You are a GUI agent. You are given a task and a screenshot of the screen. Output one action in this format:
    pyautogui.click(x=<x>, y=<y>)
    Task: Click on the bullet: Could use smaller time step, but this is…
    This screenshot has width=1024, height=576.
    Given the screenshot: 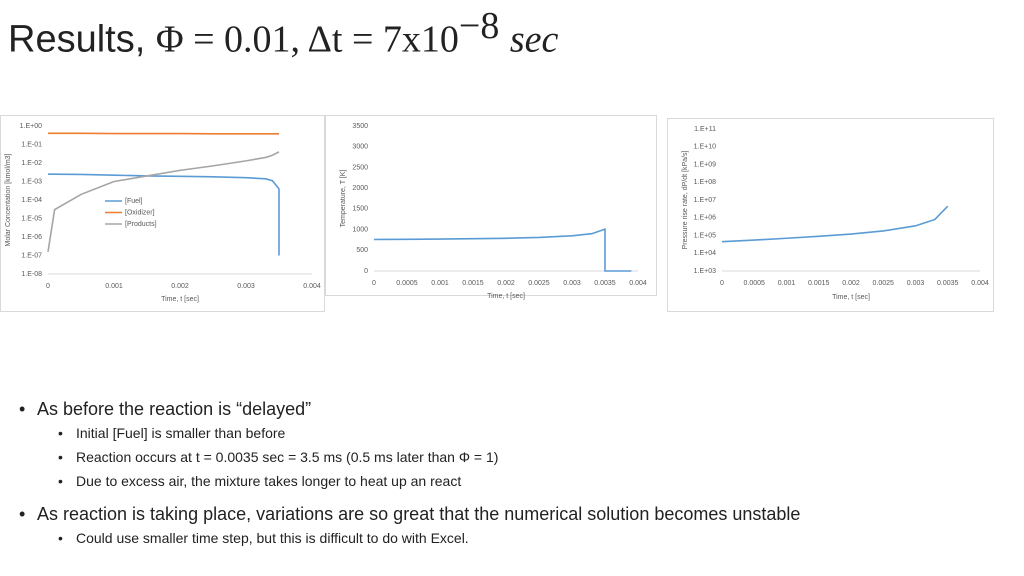 What is the action you would take?
    pyautogui.click(x=263, y=538)
    